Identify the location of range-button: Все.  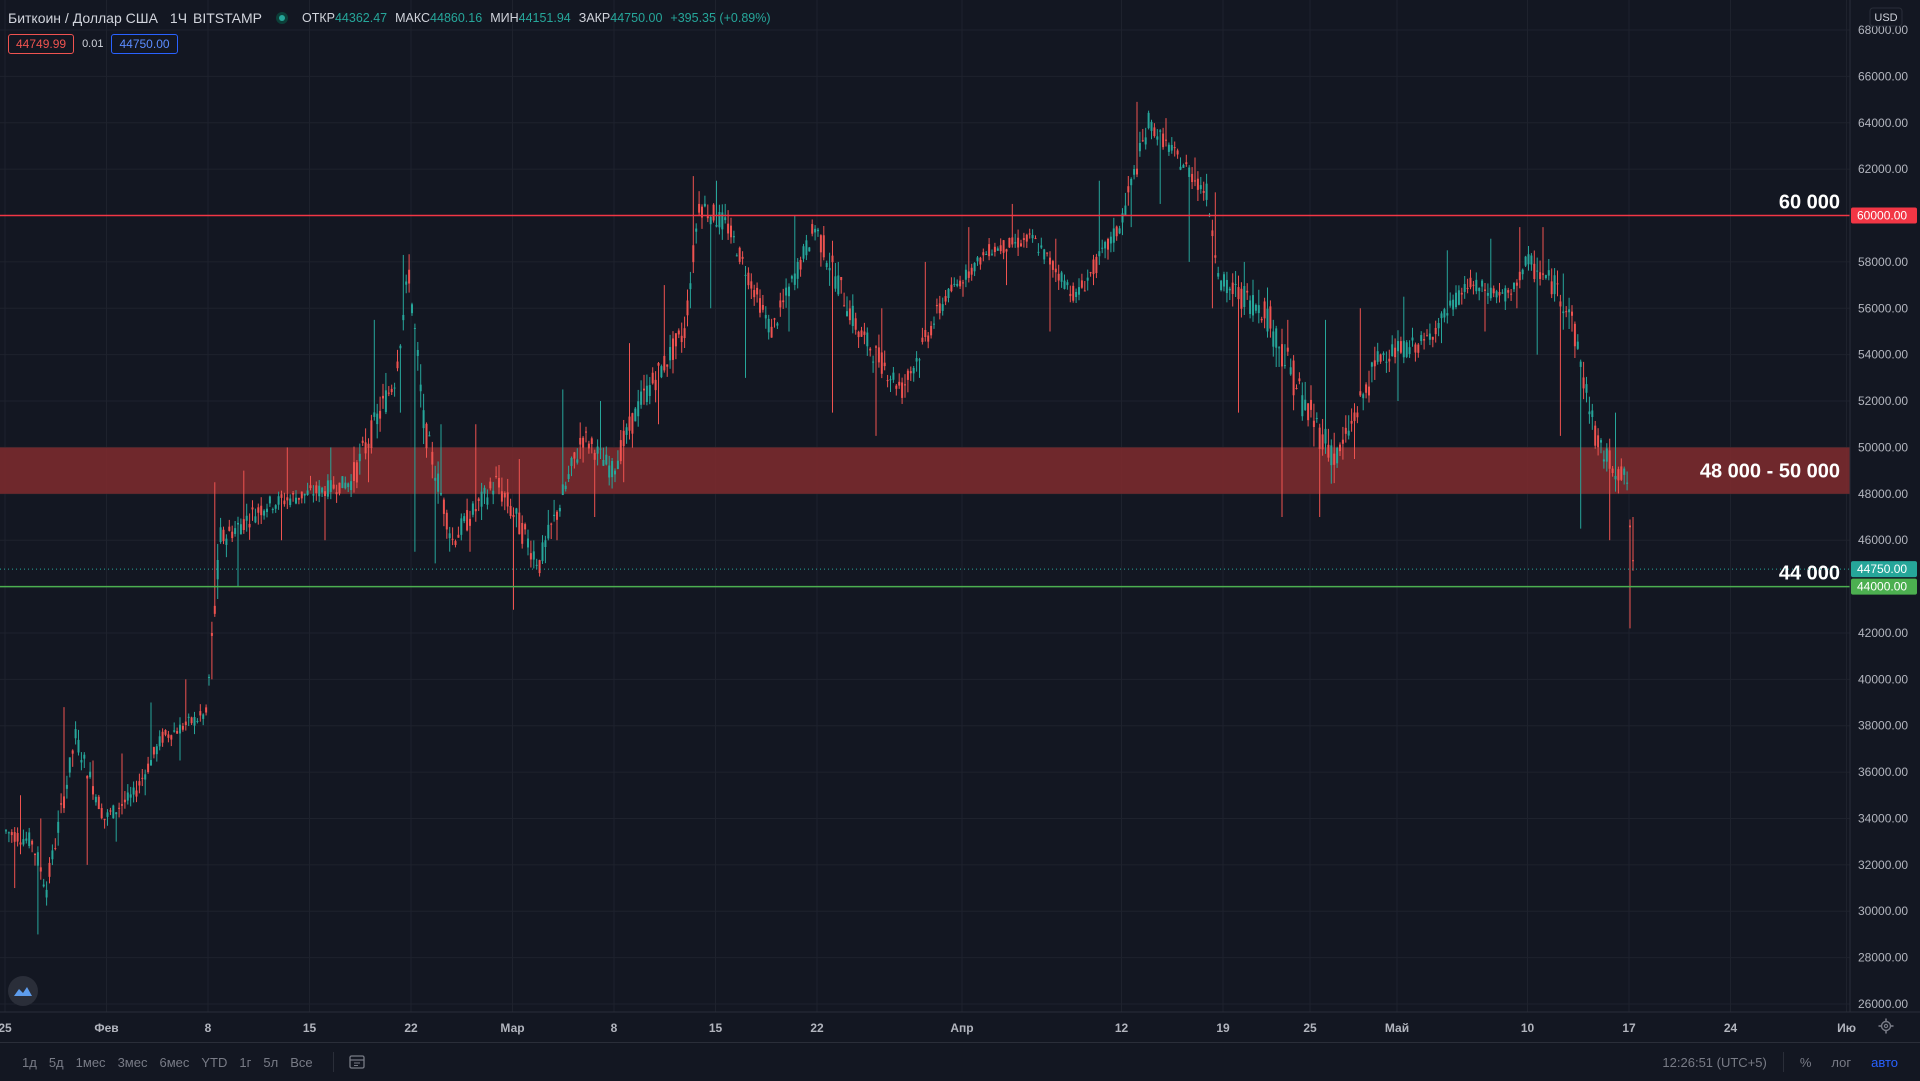
(301, 1062).